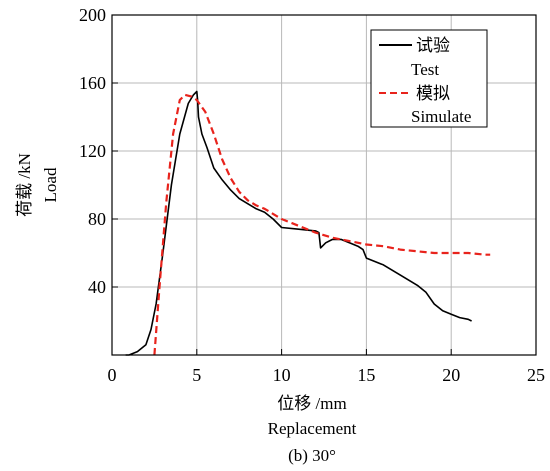 This screenshot has width=550, height=471. Describe the element at coordinates (366, 375) in the screenshot. I see `x-tick-label: 15` at that location.